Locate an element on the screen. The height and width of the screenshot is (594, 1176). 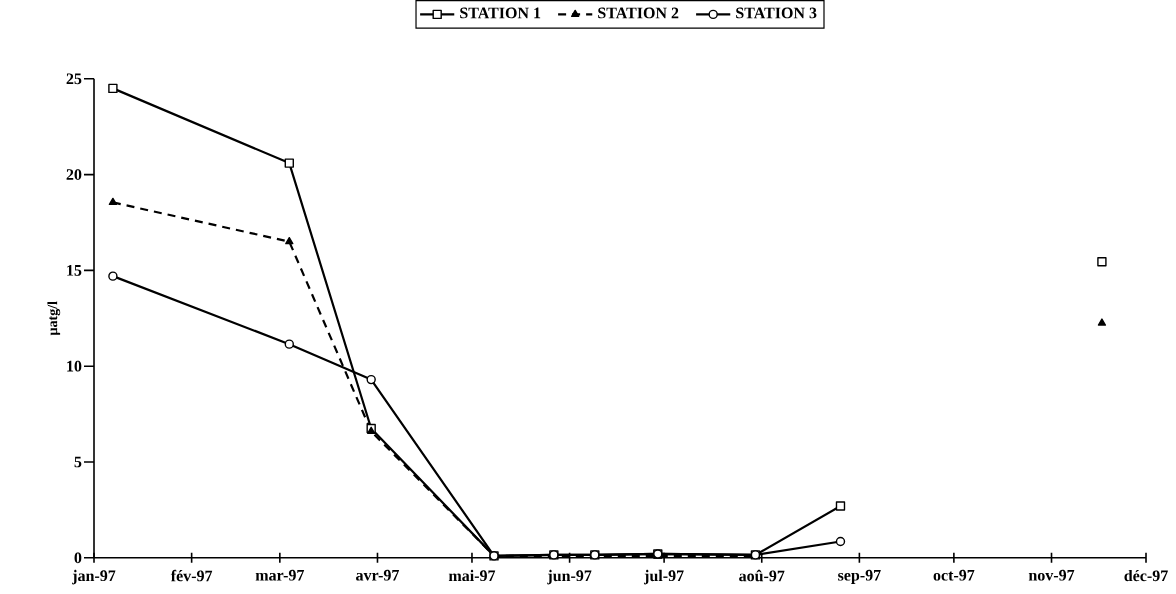
x-tick-label: mai-97 is located at coordinates (472, 575).